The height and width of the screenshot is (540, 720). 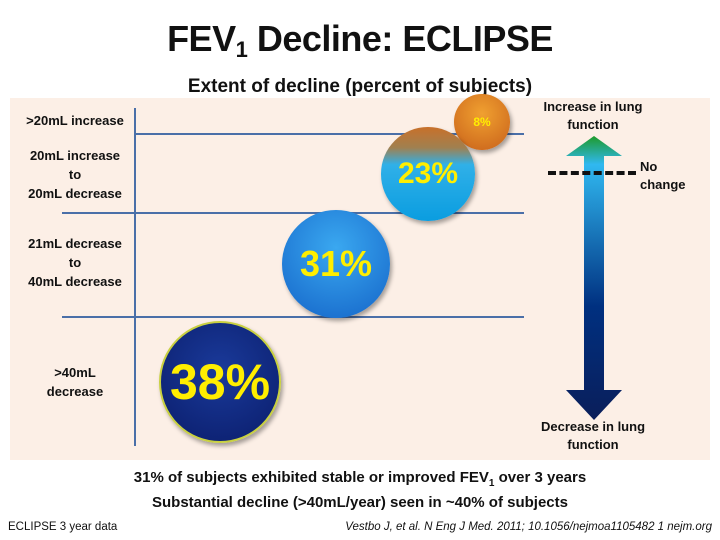 I want to click on bubble-value-label: 38%, so click(x=220, y=382).